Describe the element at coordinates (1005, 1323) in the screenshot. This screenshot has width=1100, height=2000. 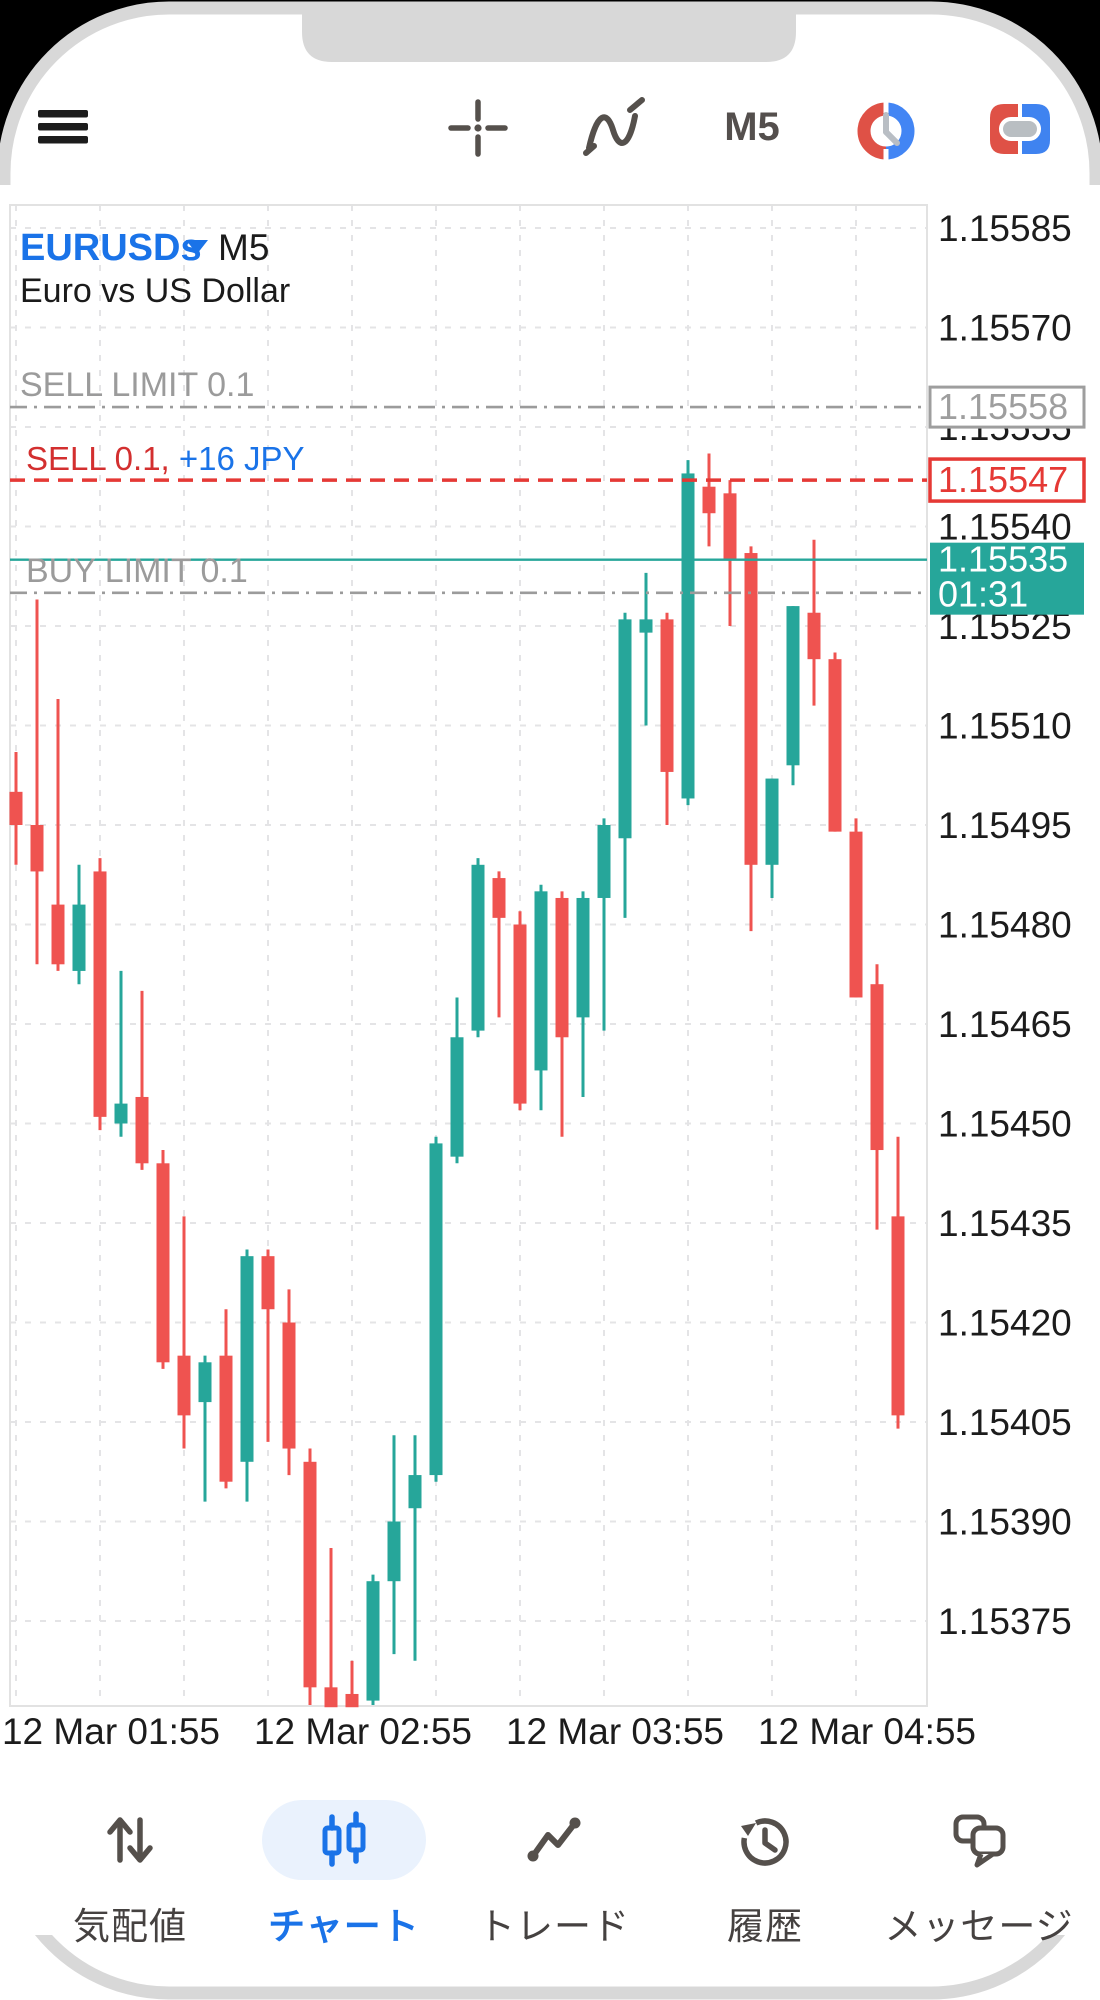
I see `y-axis-label: 1.15420` at that location.